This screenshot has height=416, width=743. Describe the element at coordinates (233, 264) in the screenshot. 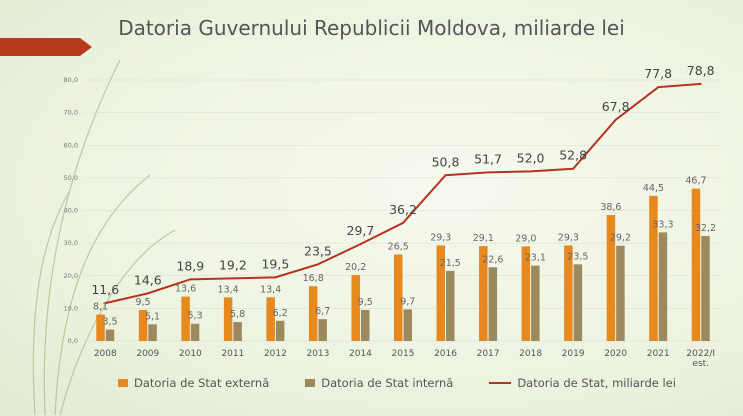

I see `data-label-total: 19,2` at that location.